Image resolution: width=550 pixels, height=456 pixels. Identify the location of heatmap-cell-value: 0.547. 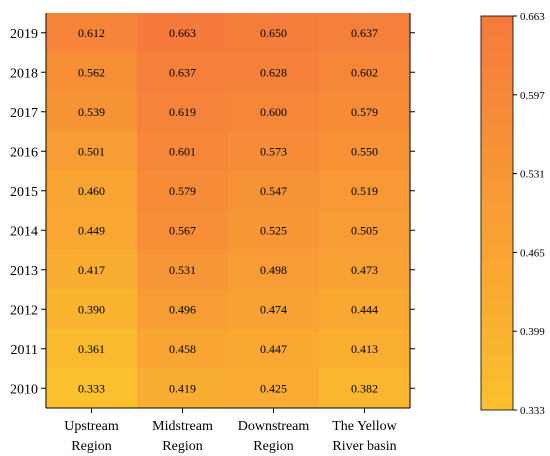
(273, 191).